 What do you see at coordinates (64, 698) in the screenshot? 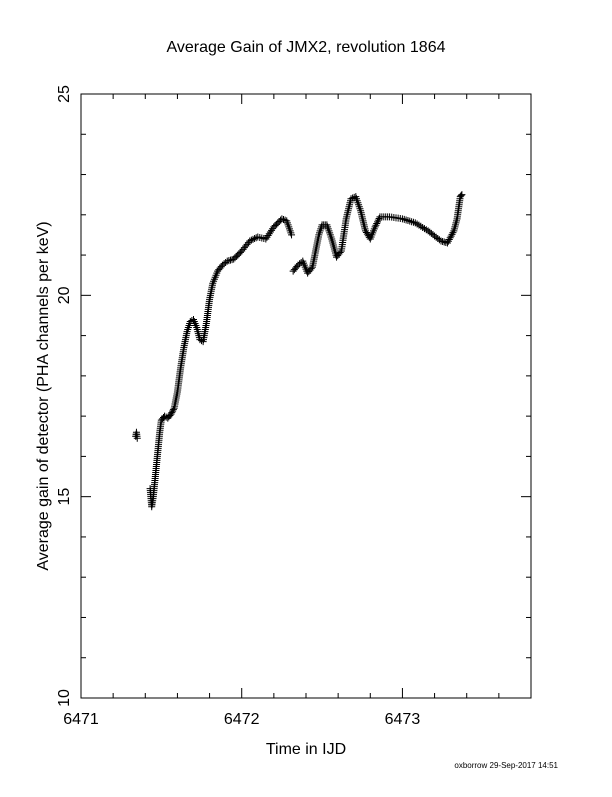
I see `y-tick-label: 10` at bounding box center [64, 698].